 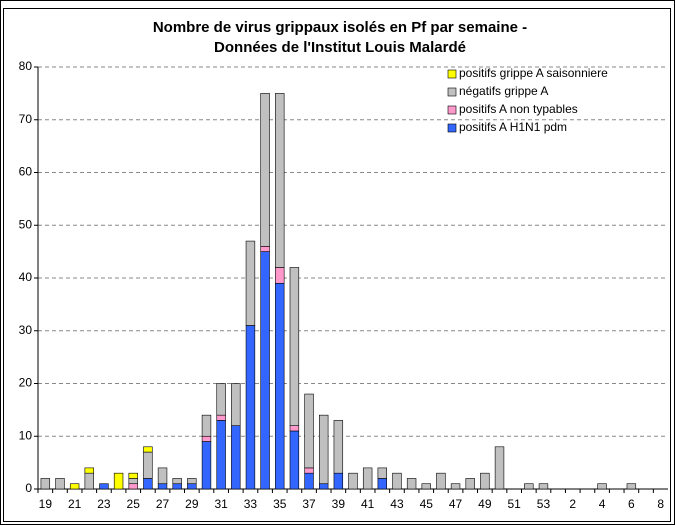 I want to click on x-tick-label: 8, so click(x=660, y=504).